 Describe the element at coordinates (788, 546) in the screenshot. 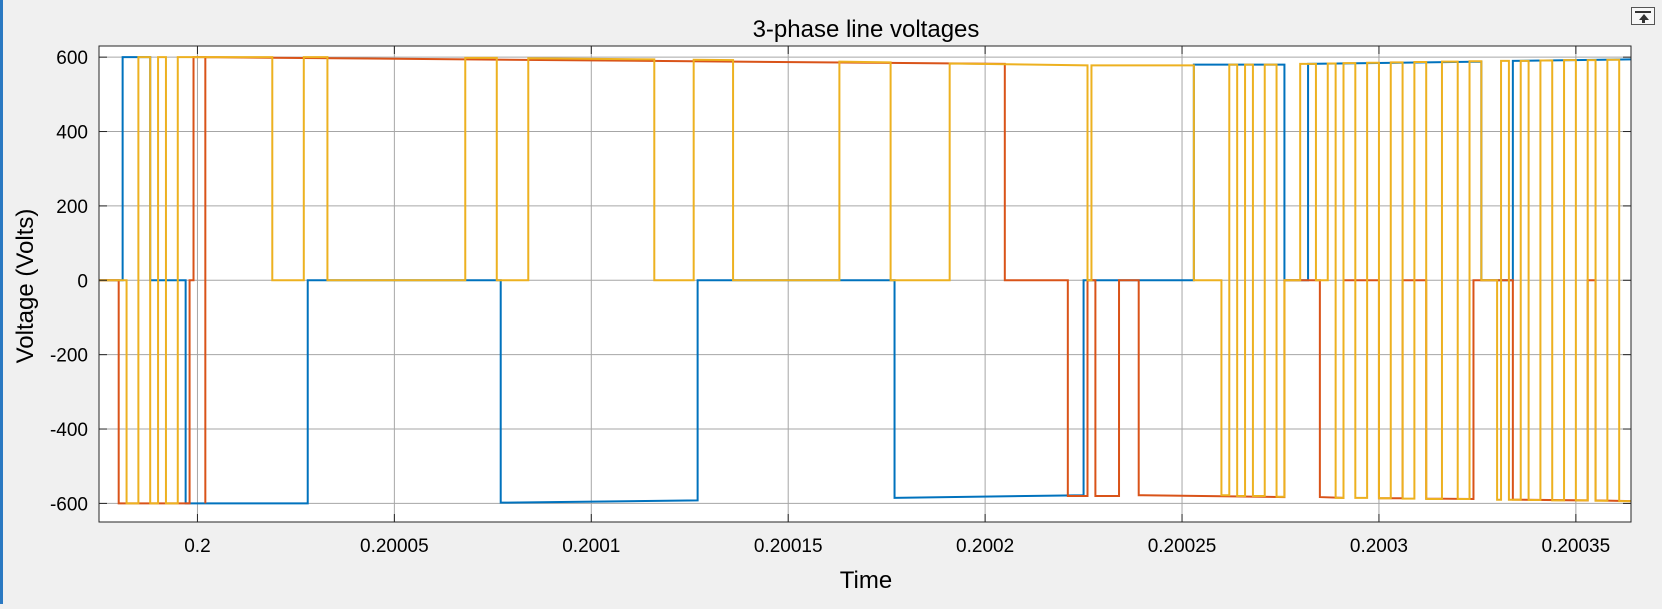

I see `x-tick-label: 0.20015` at that location.